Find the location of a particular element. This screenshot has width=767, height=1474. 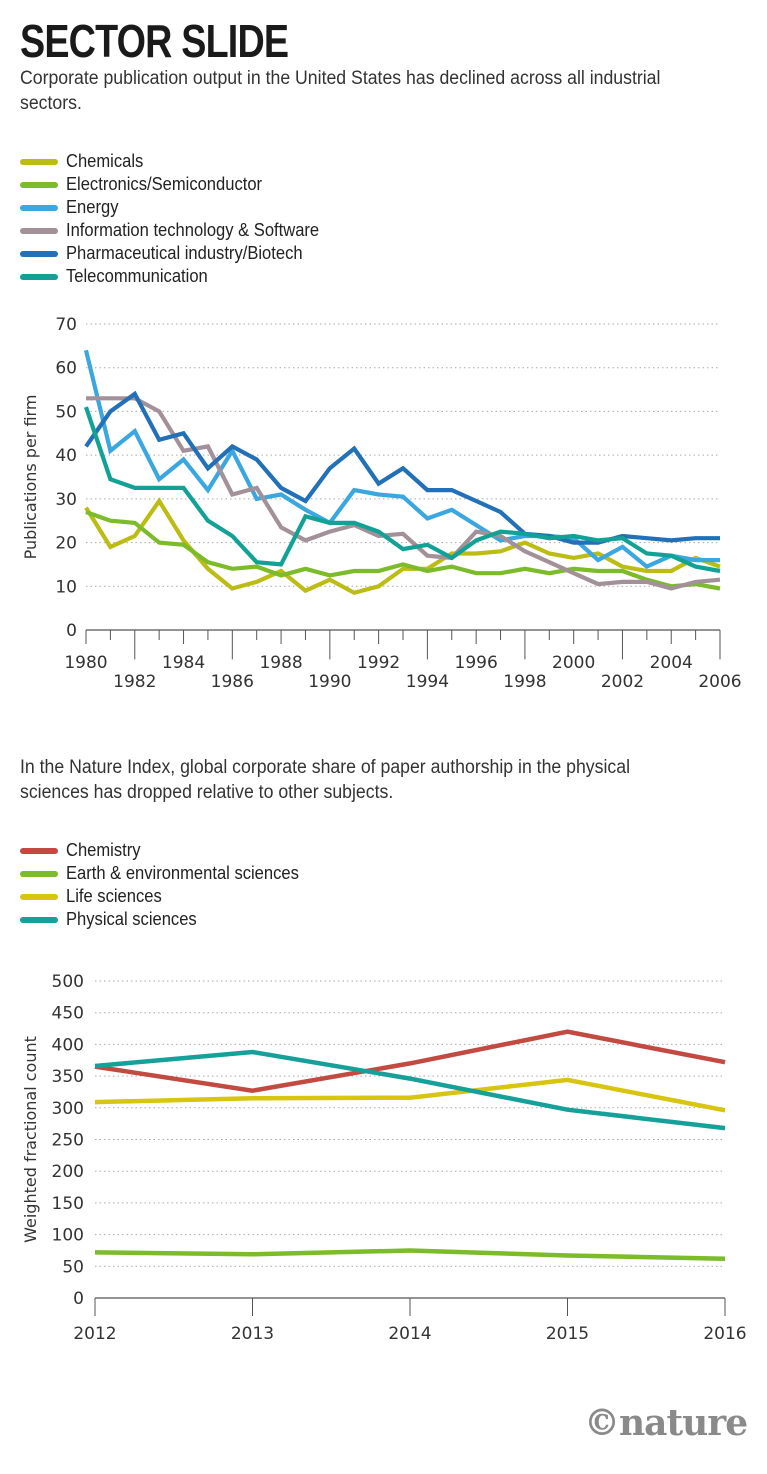

x-tick-label: 2012 is located at coordinates (94, 1334).